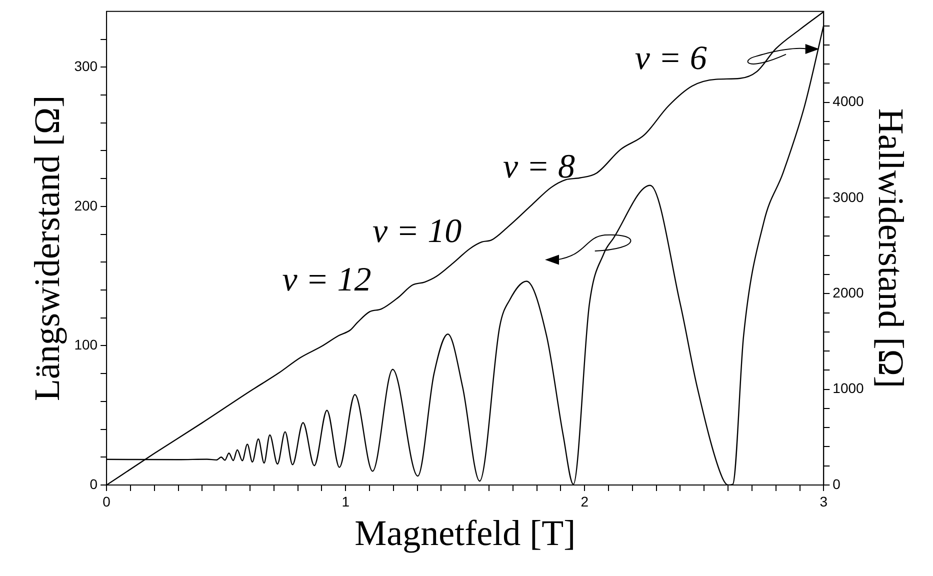  Describe the element at coordinates (417, 231) in the screenshot. I see `annotation: ν = 10` at that location.